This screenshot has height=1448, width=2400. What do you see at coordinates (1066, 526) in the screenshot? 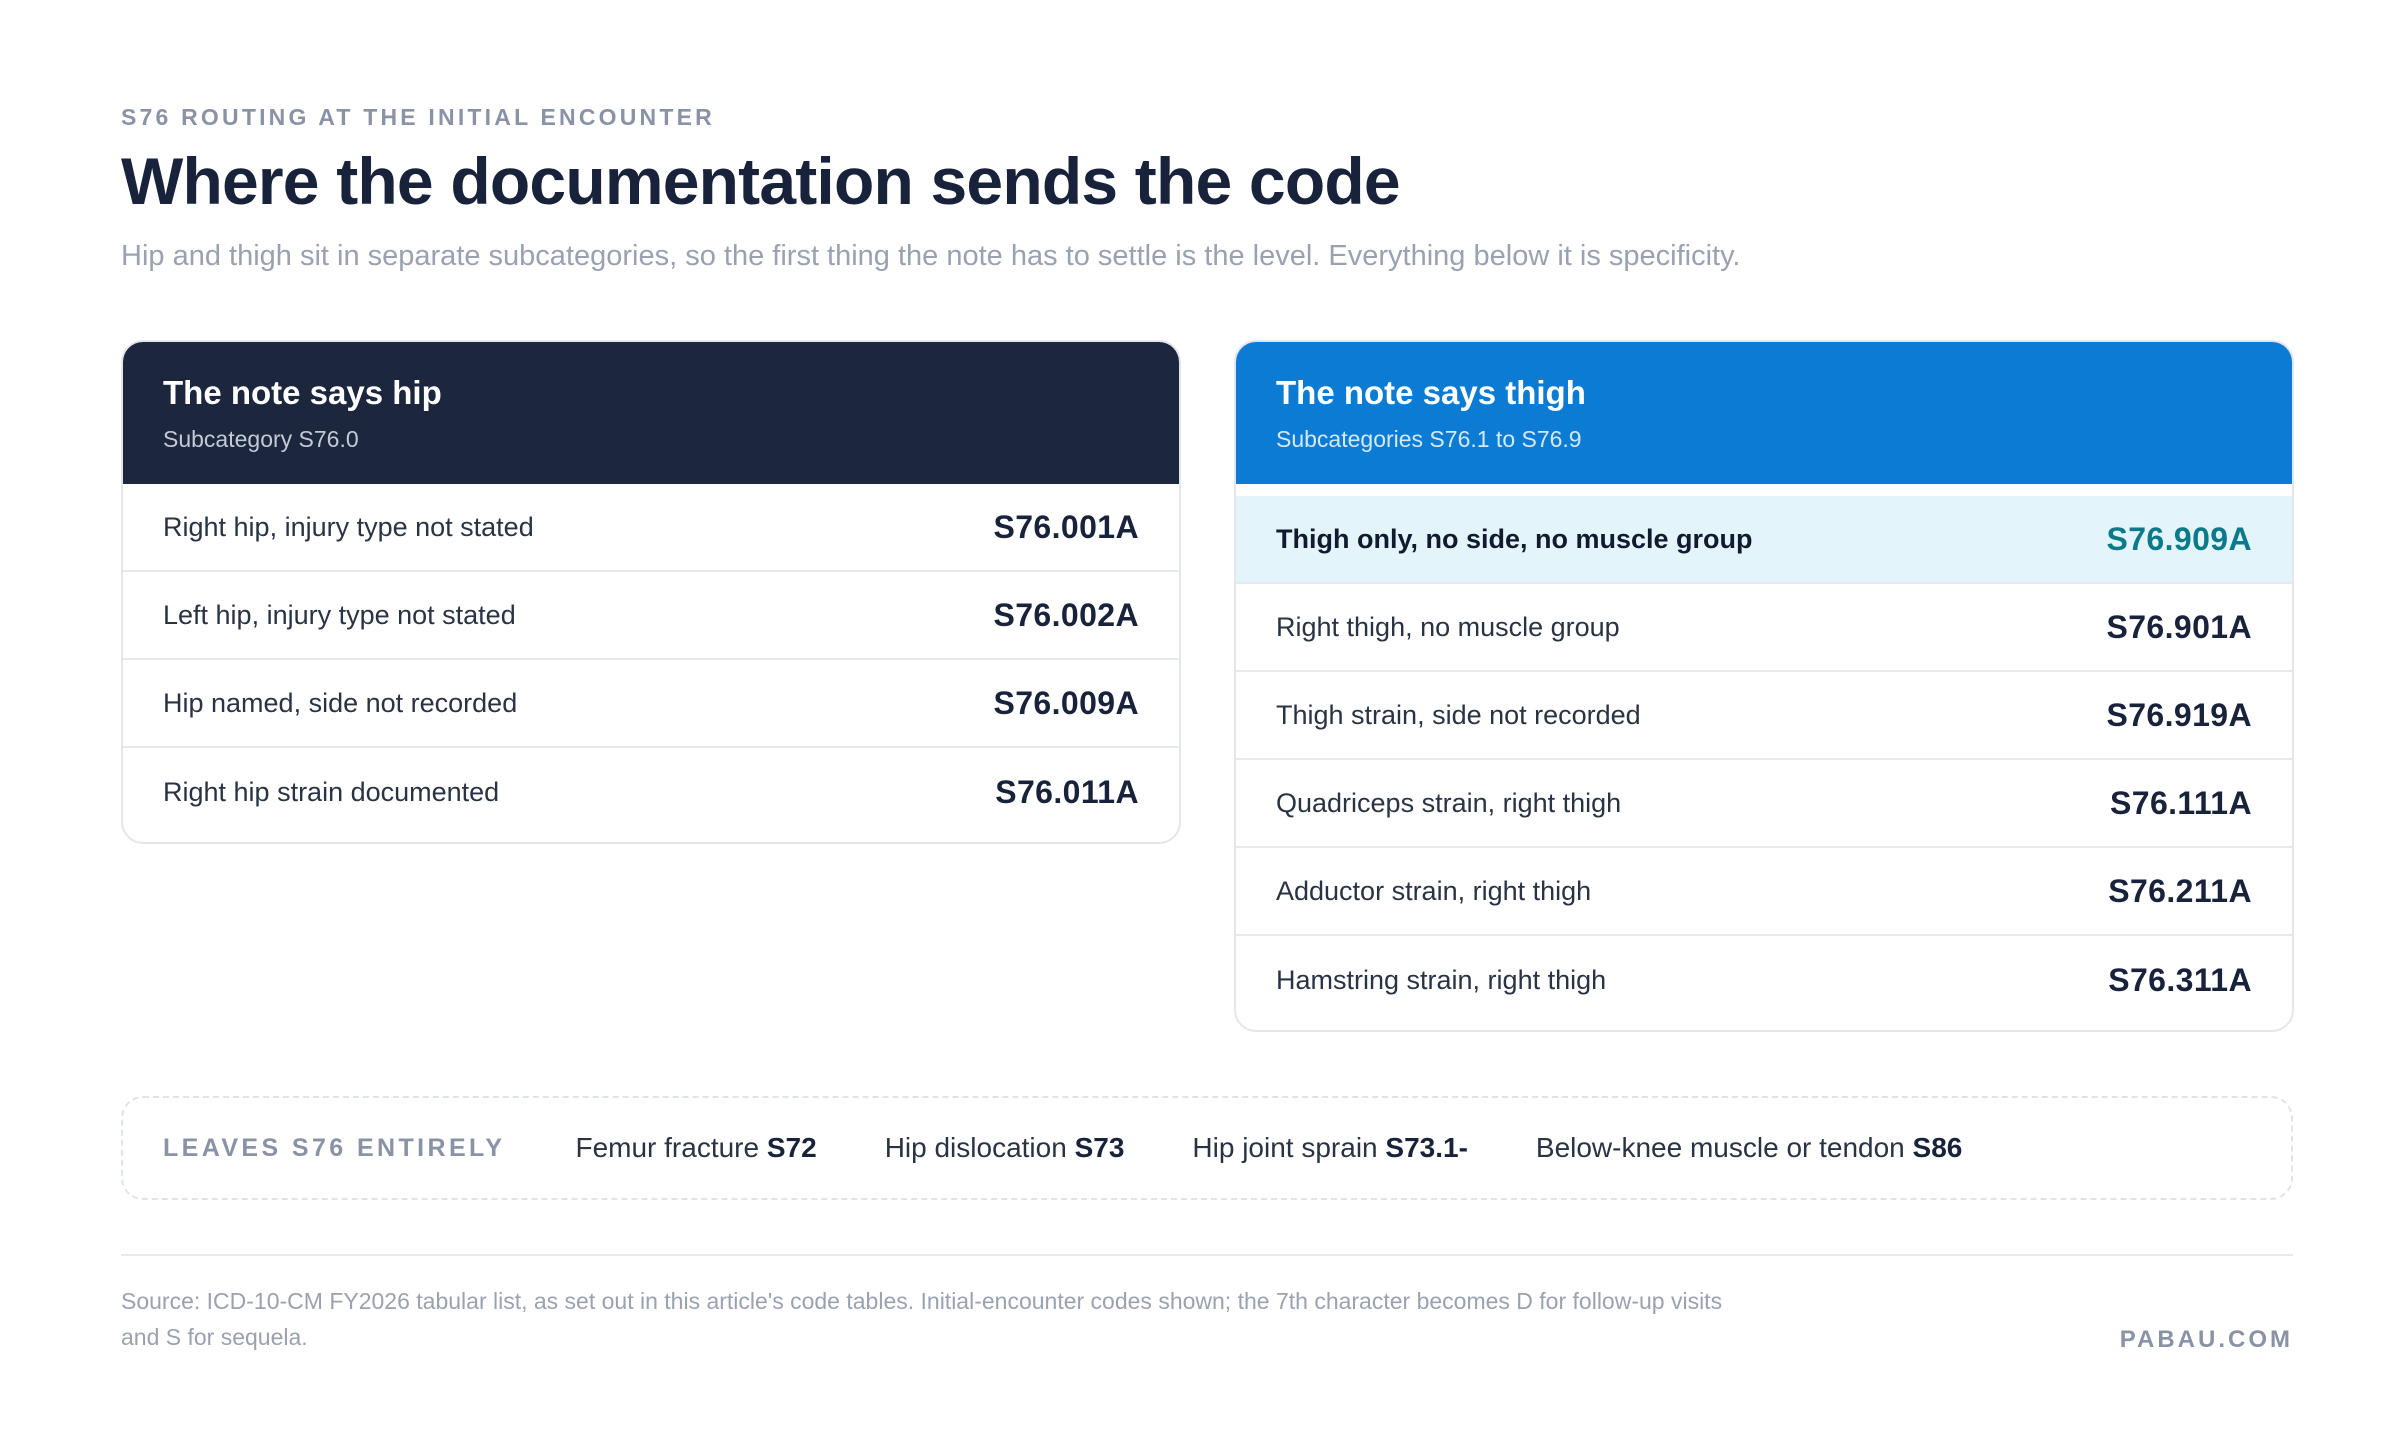
I see `row-code: S76.001A` at bounding box center [1066, 526].